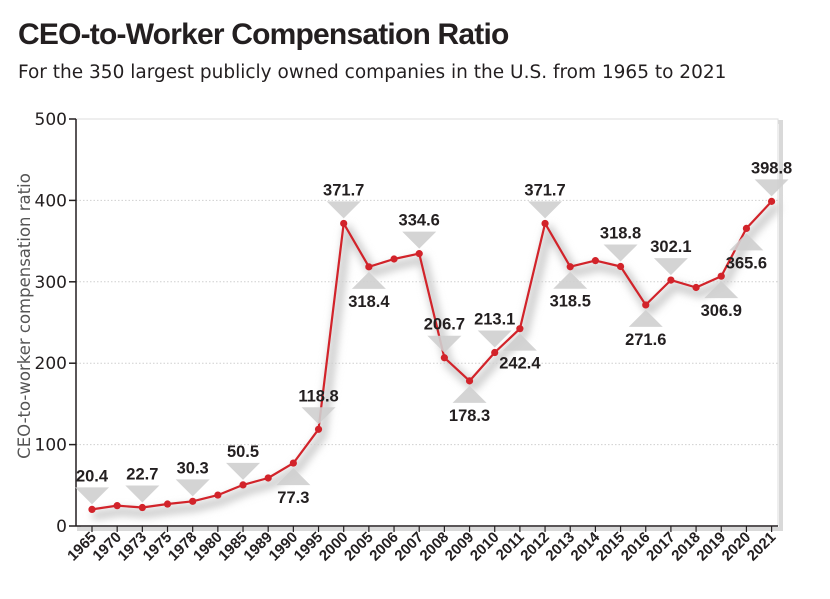 Image resolution: width=830 pixels, height=599 pixels. What do you see at coordinates (193, 468) in the screenshot?
I see `data-label: 30.3` at bounding box center [193, 468].